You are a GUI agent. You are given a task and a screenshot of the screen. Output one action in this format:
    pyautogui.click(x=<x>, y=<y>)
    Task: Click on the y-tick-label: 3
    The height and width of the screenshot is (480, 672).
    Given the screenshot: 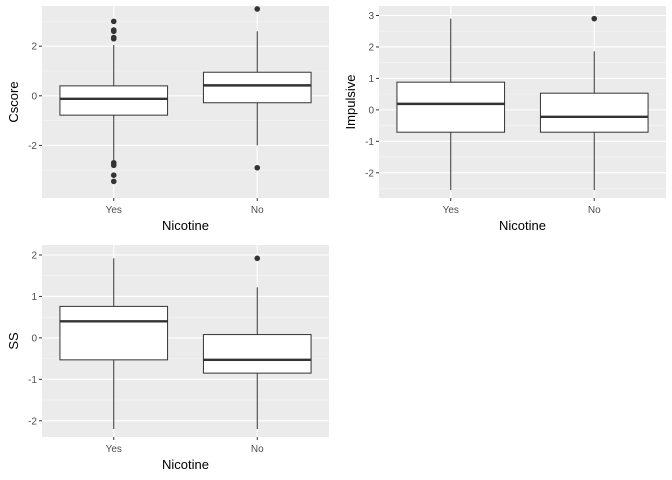 What is the action you would take?
    pyautogui.click(x=371, y=16)
    